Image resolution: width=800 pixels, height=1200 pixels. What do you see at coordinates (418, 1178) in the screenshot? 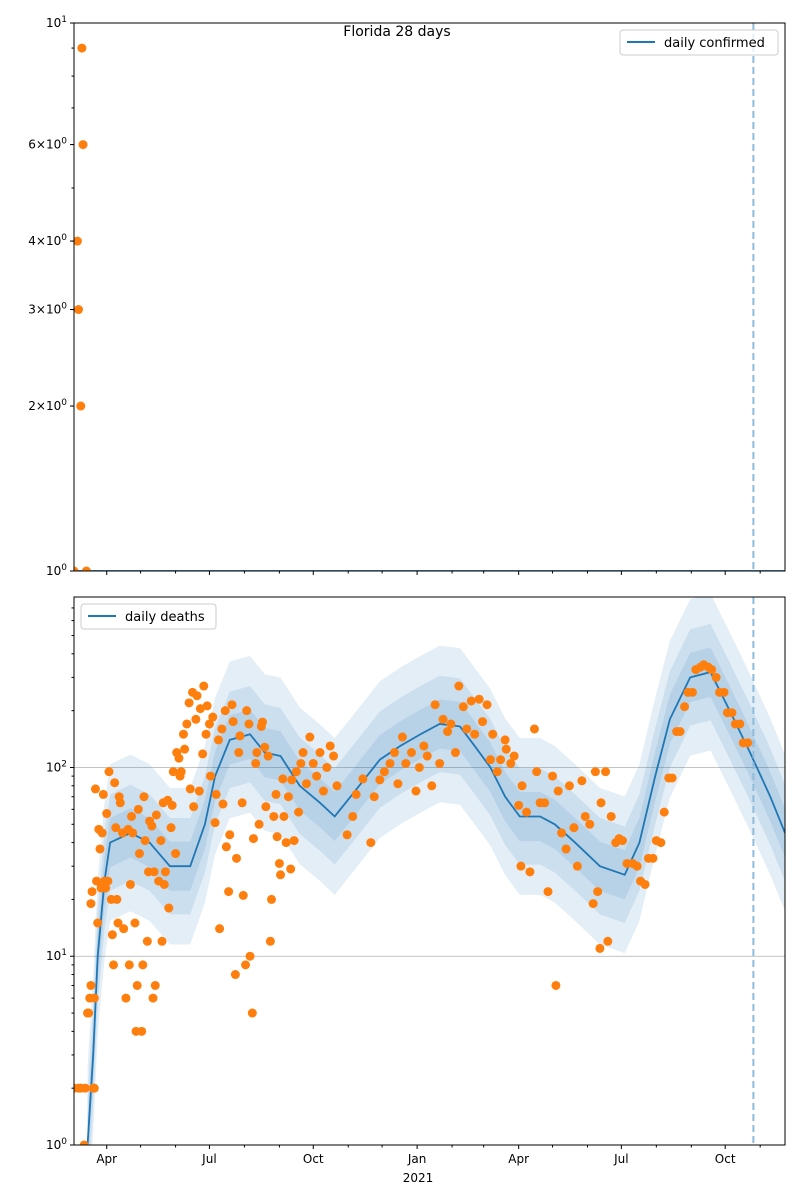
I see `x-year-label: 2021` at bounding box center [418, 1178].